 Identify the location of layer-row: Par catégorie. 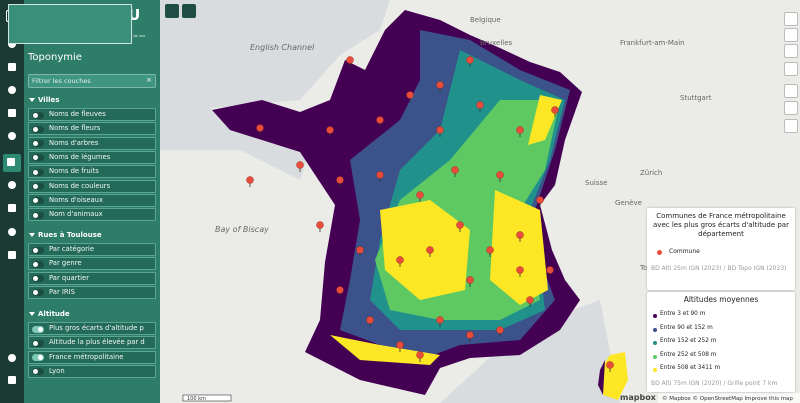
(92, 249).